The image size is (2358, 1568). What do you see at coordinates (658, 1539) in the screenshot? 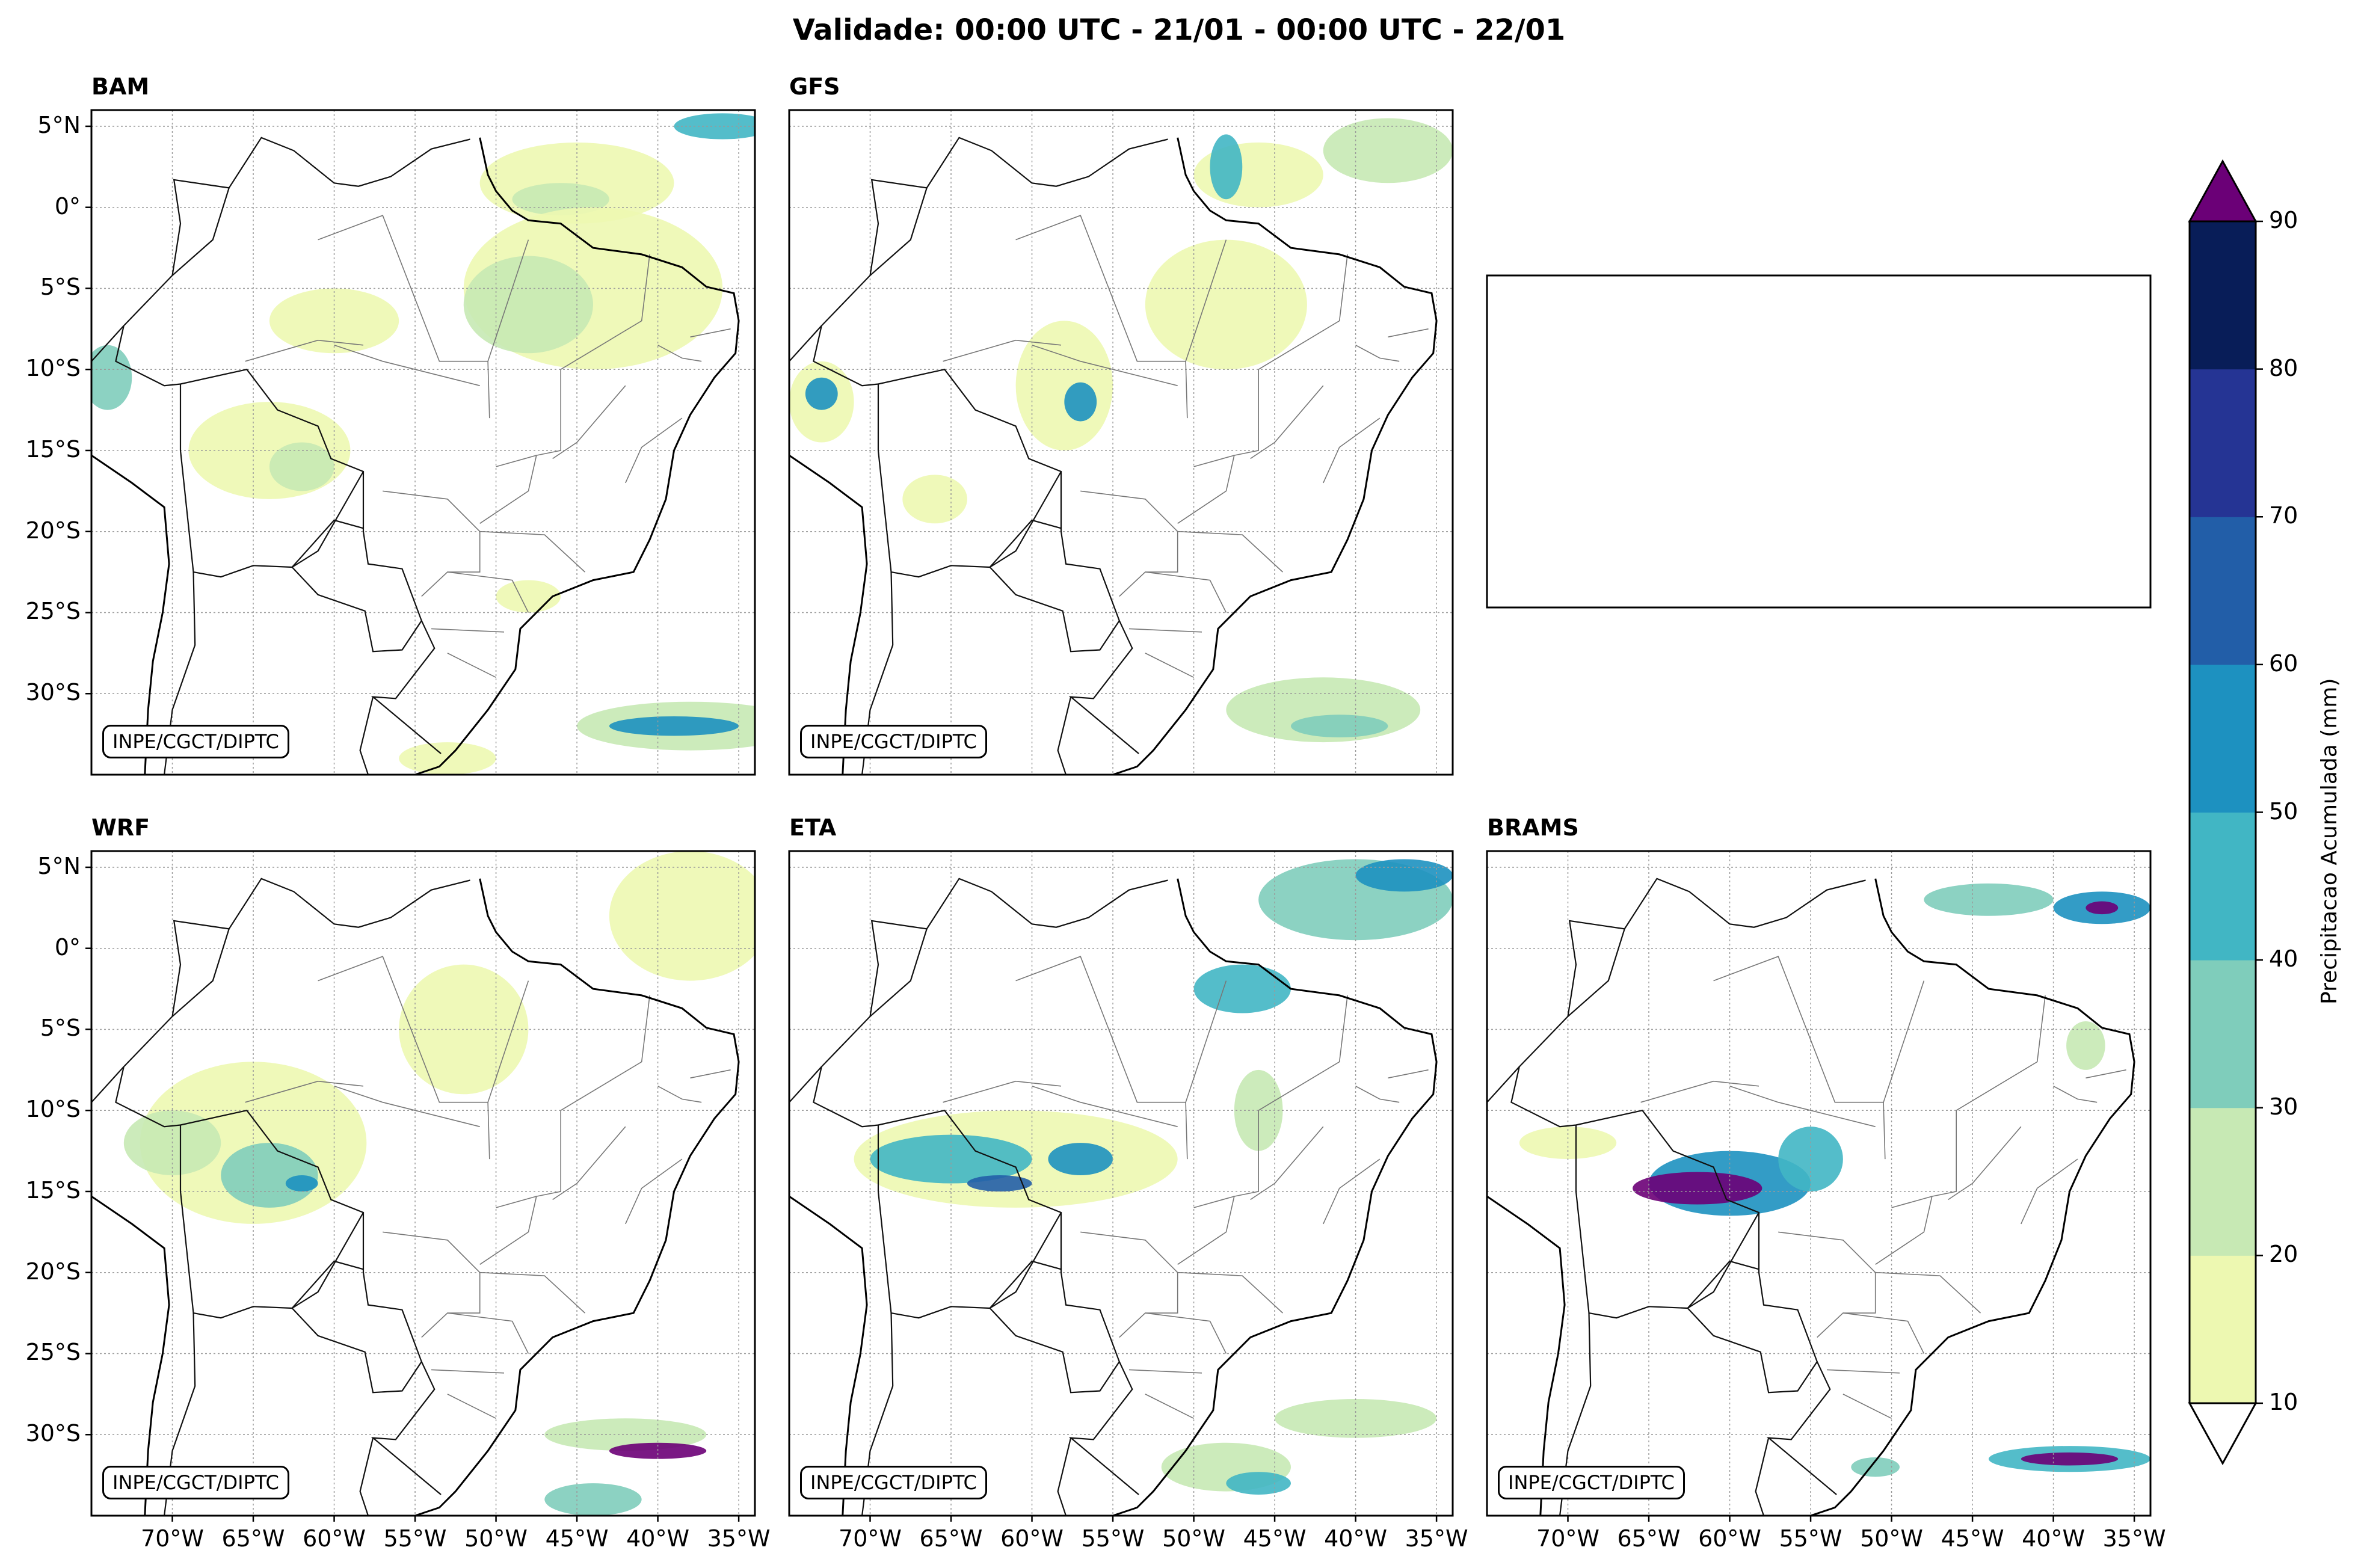
I see `lon-tick-label: 40°W` at bounding box center [658, 1539].